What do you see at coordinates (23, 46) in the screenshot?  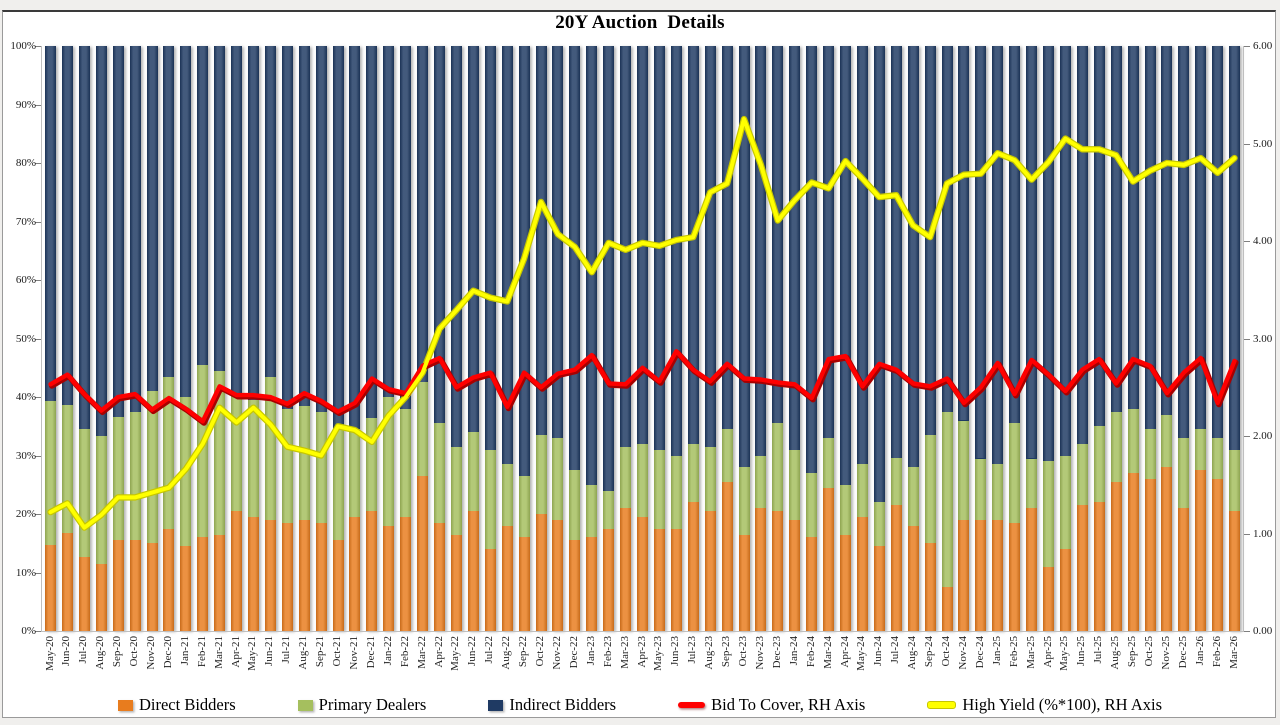 I see `left-axis-tick-label: 100%` at bounding box center [23, 46].